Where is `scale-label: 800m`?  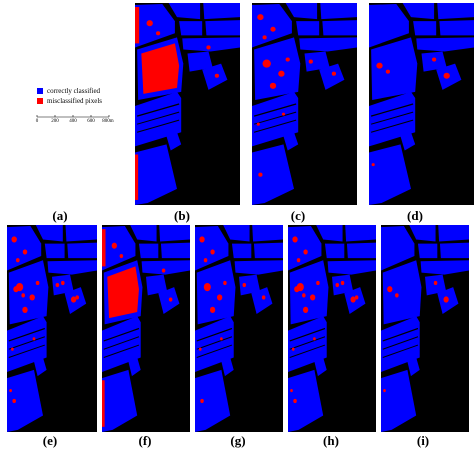 scale-label: 800m is located at coordinates (108, 121).